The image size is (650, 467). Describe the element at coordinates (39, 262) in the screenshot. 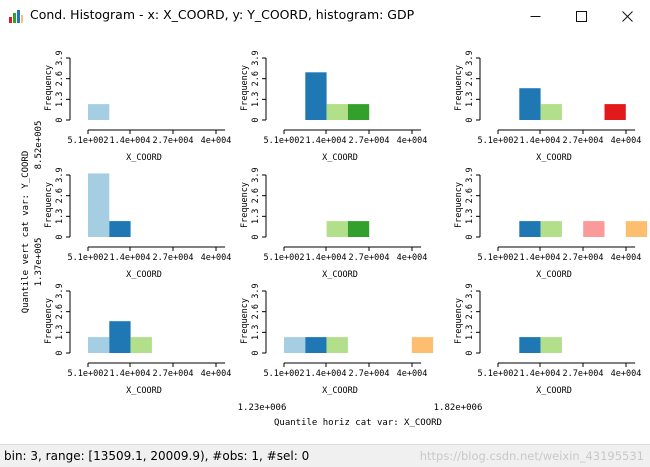

I see `vert-break-label: 1.37e+005` at that location.